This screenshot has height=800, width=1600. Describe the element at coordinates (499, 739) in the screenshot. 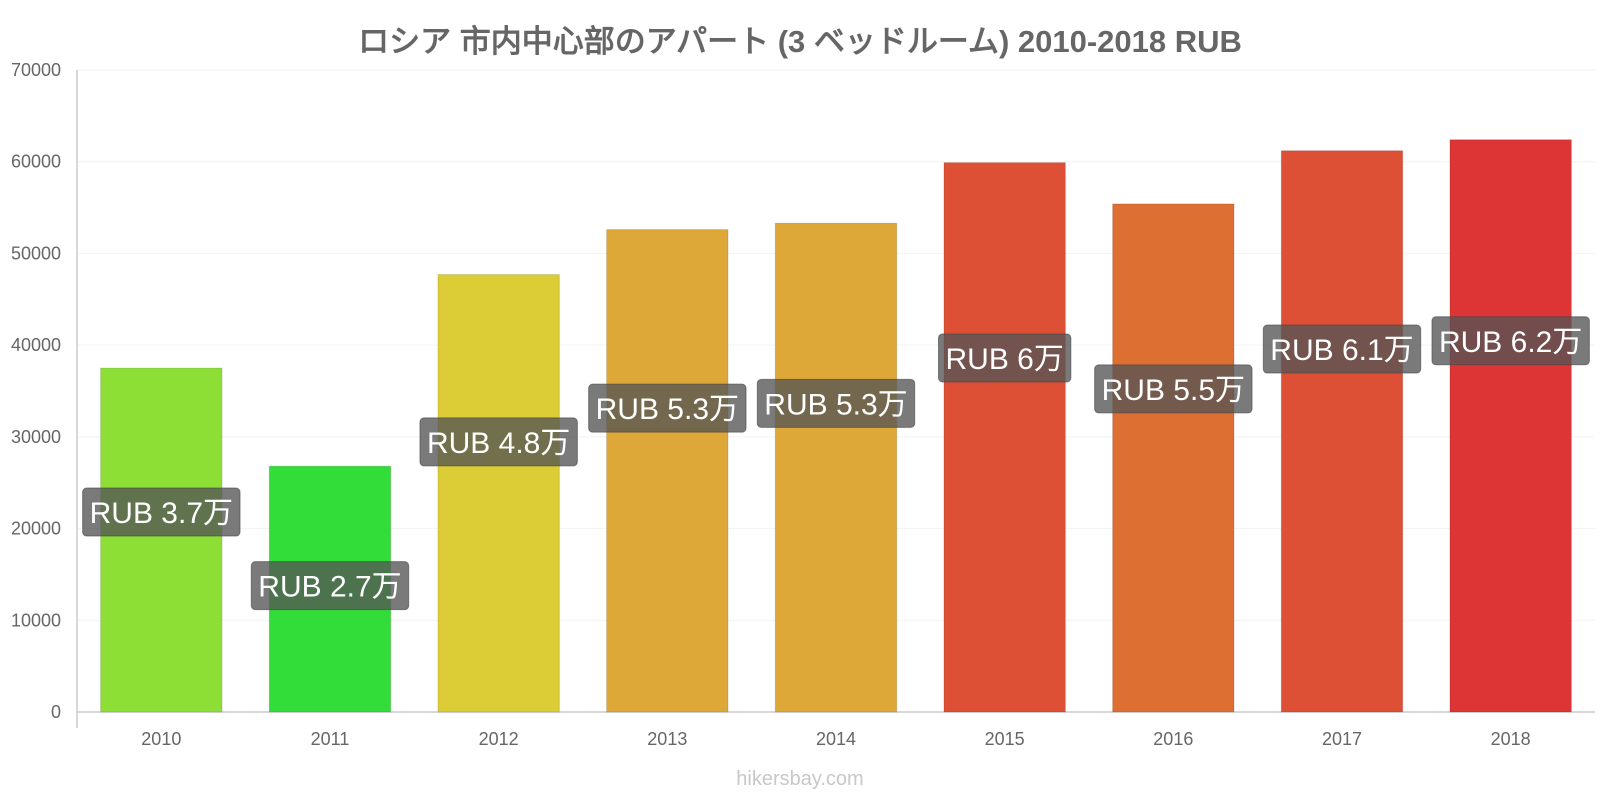

I see `x-tick-label: 2012` at that location.